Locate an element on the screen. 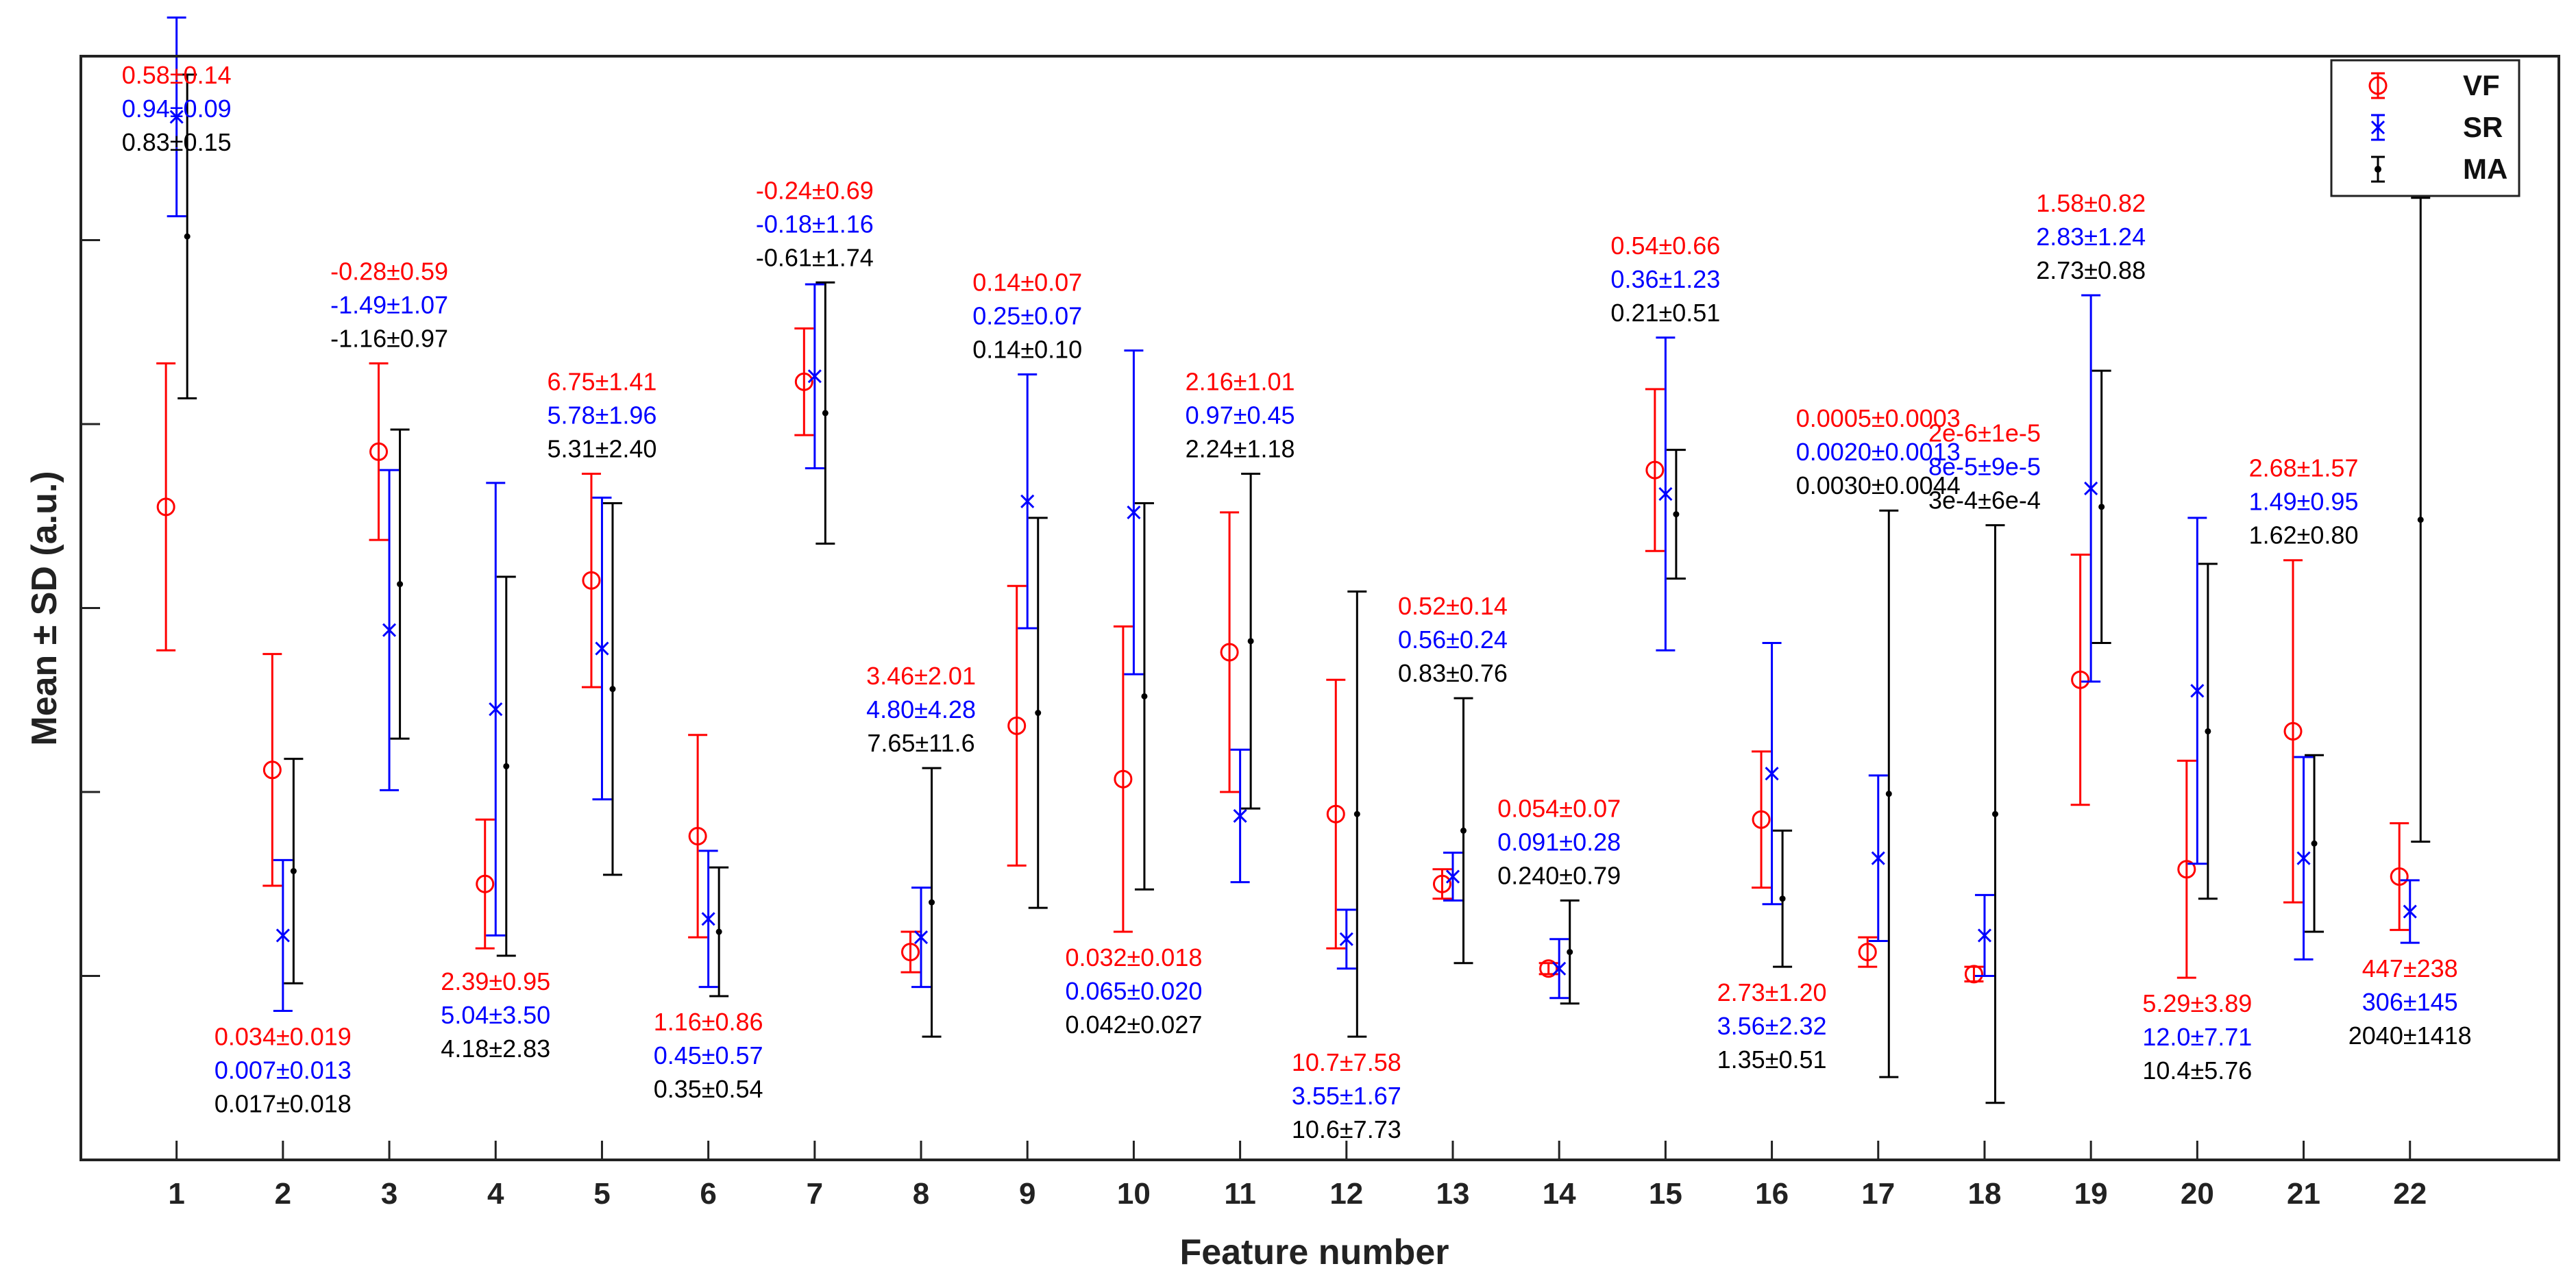 The height and width of the screenshot is (1288, 2576). annotation-22-sr: 306±145 is located at coordinates (2410, 1002).